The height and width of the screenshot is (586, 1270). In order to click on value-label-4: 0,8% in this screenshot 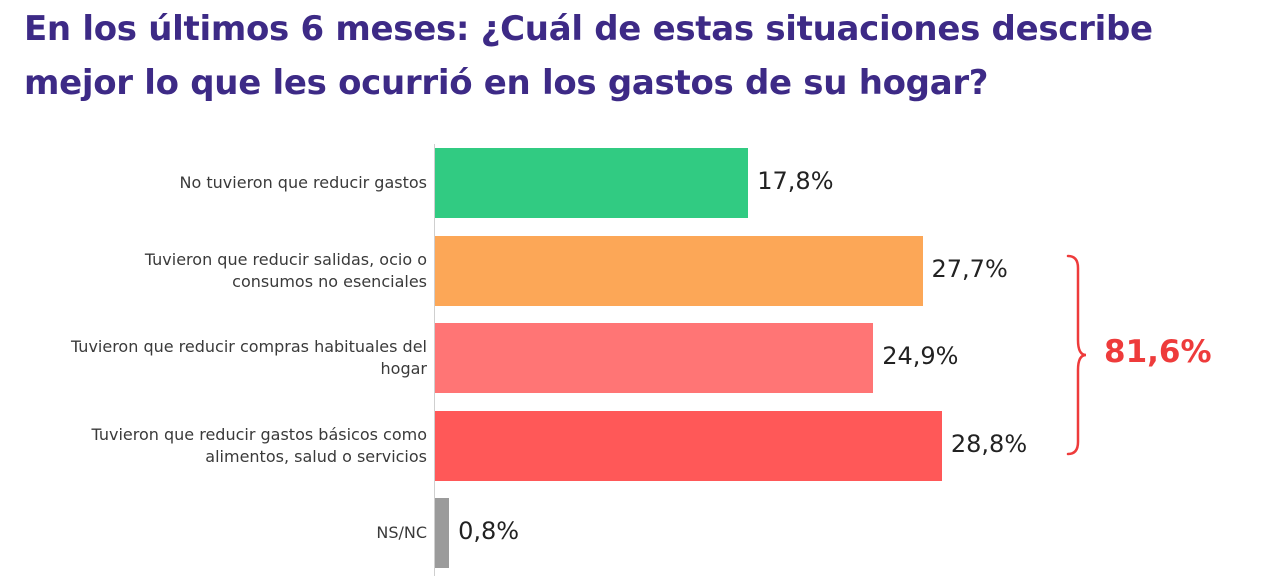, I will do `click(489, 531)`.